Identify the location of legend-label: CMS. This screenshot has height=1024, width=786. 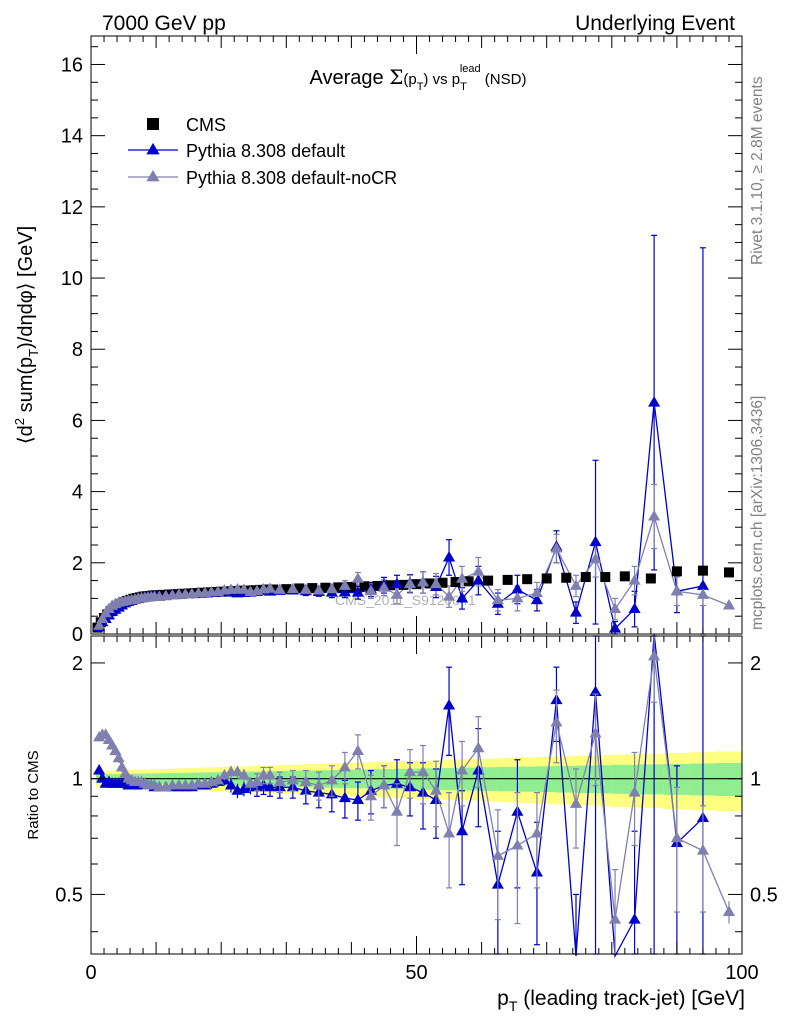
(206, 125).